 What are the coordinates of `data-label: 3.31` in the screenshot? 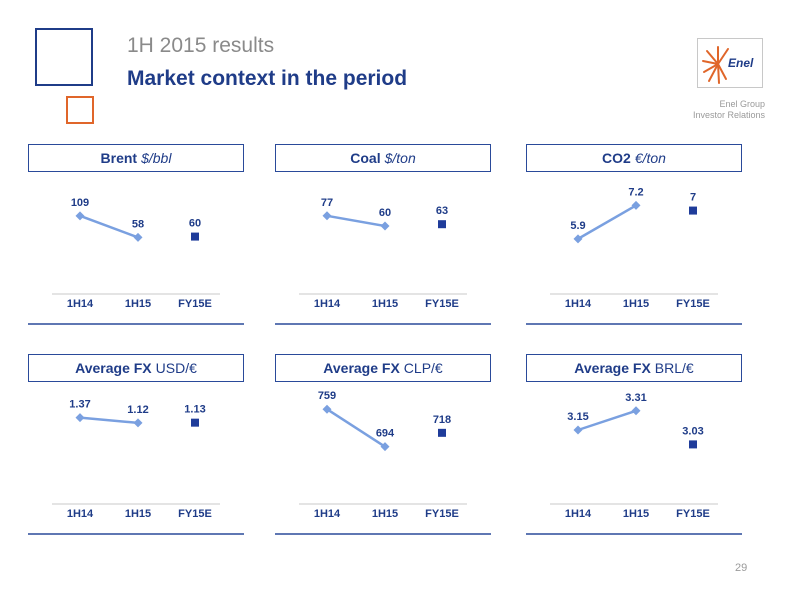 It's located at (635, 398).